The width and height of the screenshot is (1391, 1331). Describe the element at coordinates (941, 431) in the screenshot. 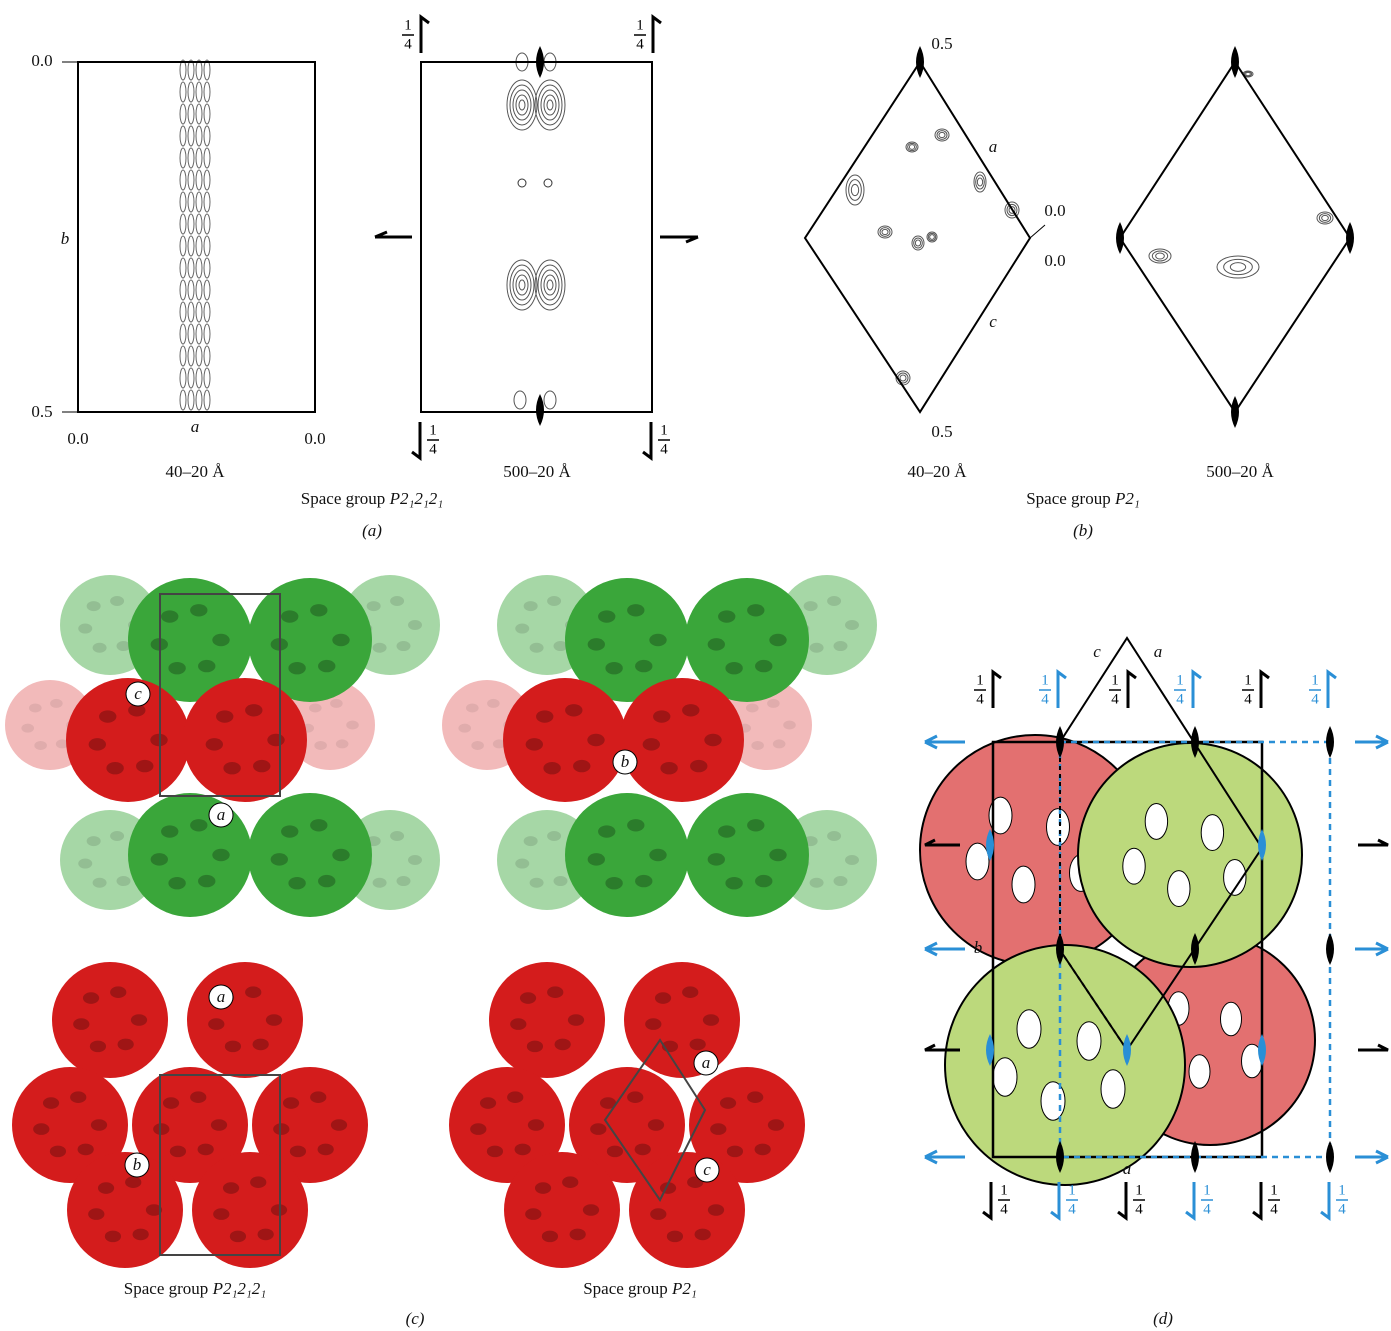

I see `axis-label: 0.5` at that location.